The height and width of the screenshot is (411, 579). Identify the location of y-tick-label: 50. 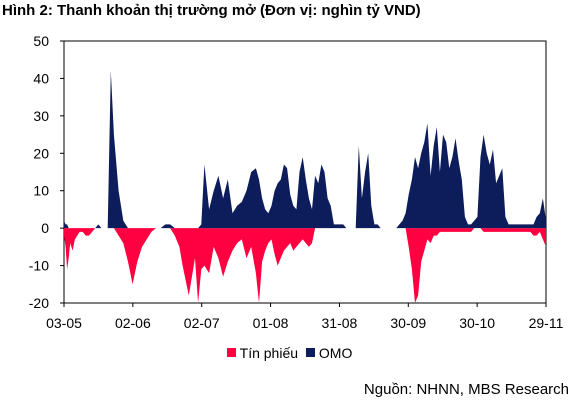
(41, 41).